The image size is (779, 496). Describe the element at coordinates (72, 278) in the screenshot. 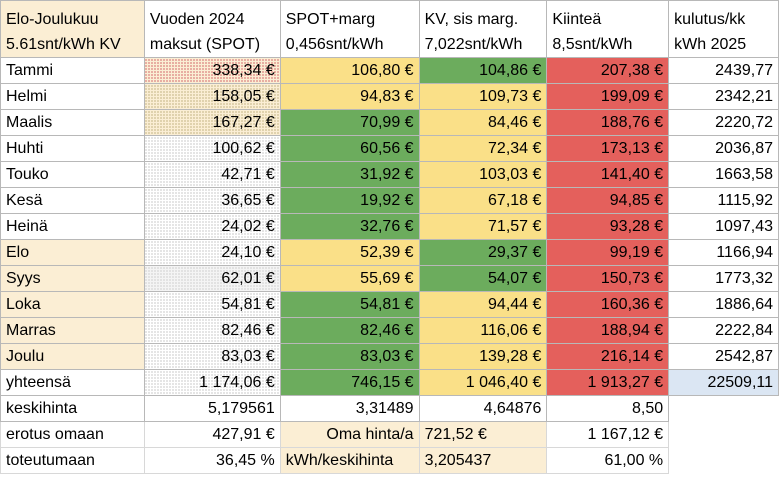

I see `month-cell: Syys` at that location.